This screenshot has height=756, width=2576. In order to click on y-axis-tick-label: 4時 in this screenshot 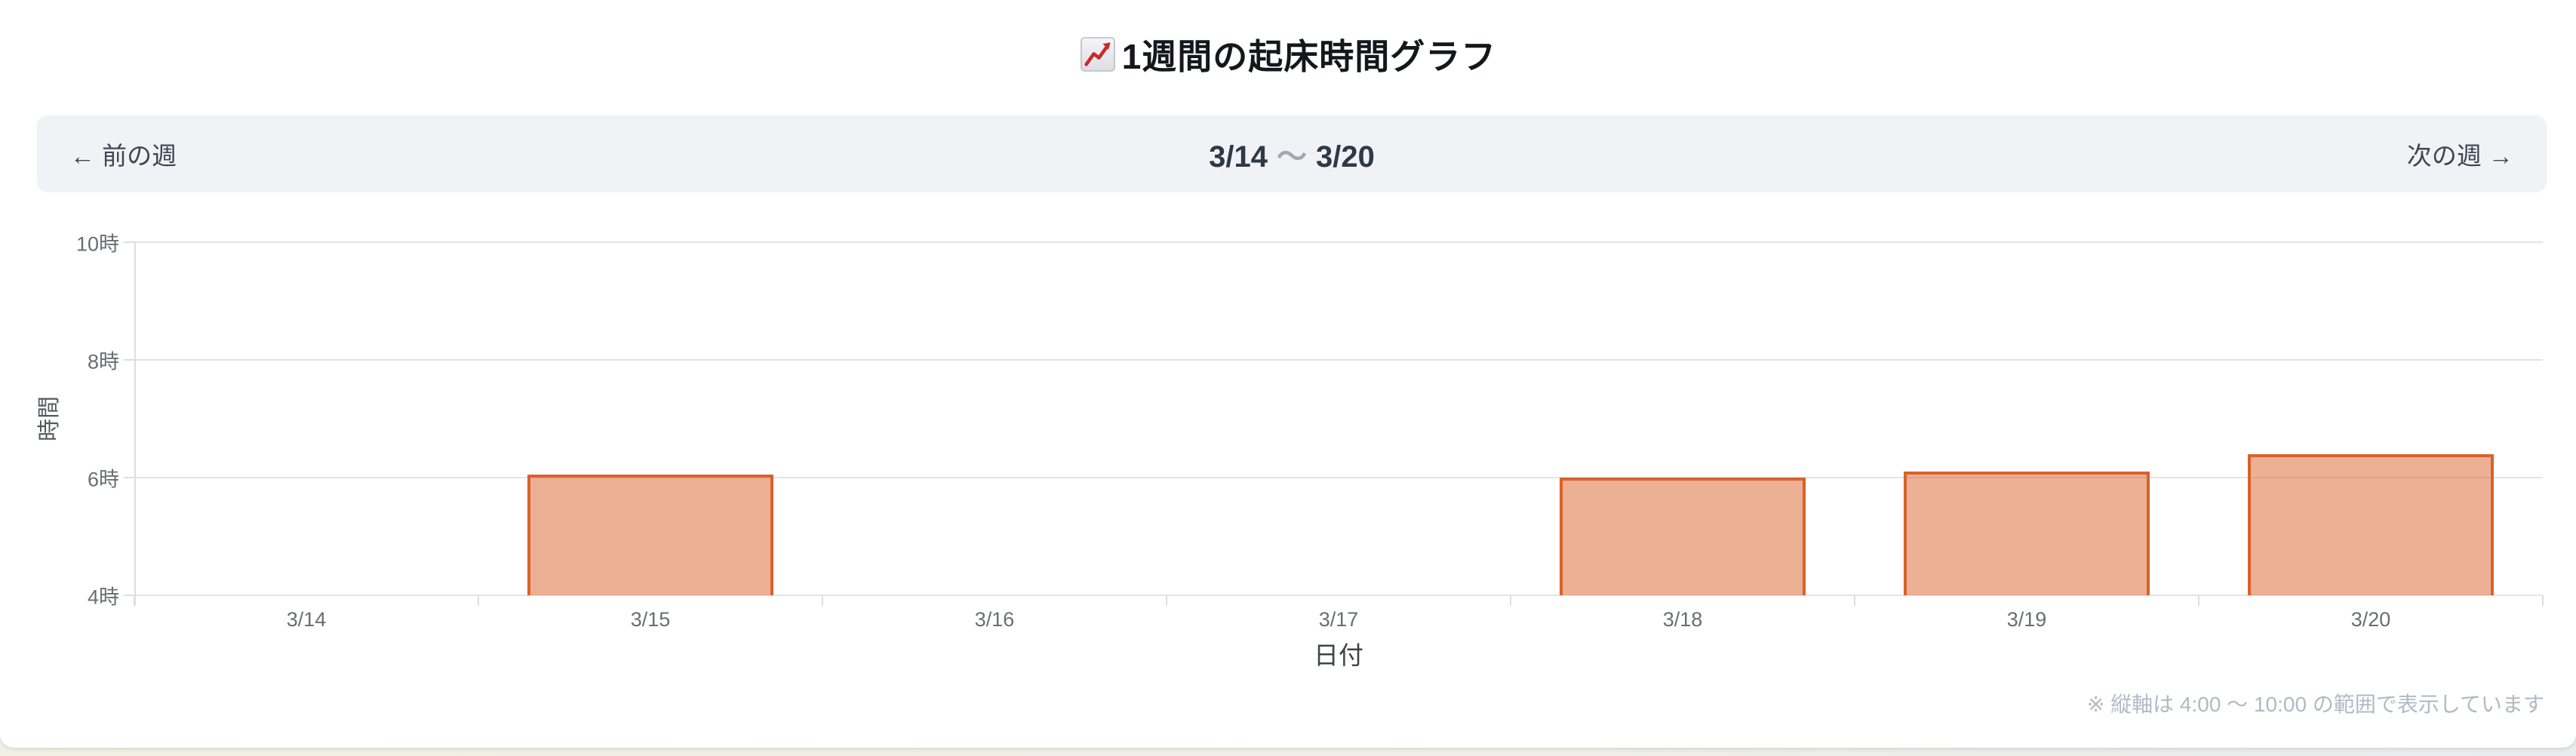, I will do `click(103, 597)`.